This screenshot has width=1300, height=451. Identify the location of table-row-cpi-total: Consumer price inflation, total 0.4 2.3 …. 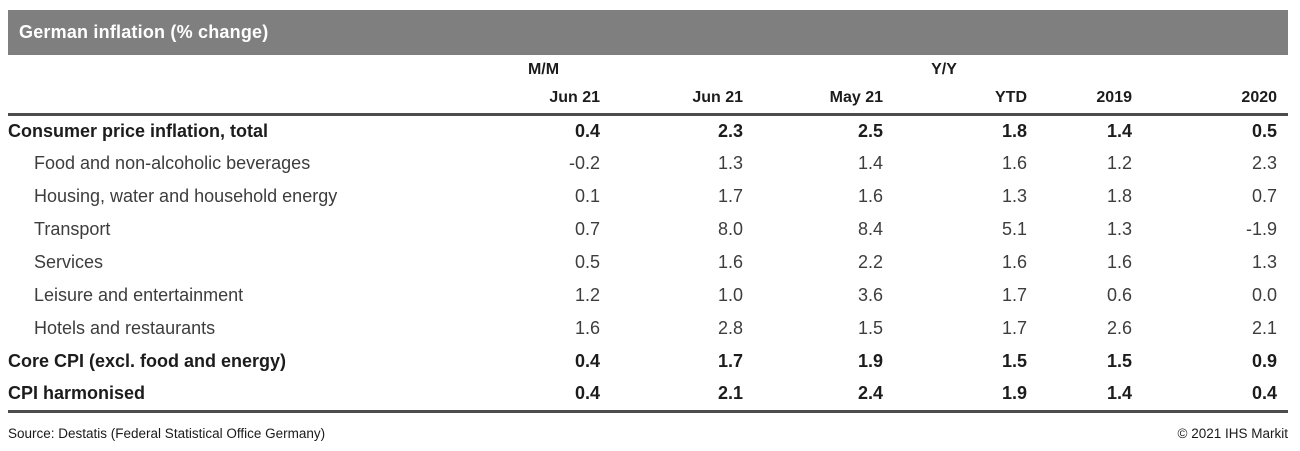
(648, 130).